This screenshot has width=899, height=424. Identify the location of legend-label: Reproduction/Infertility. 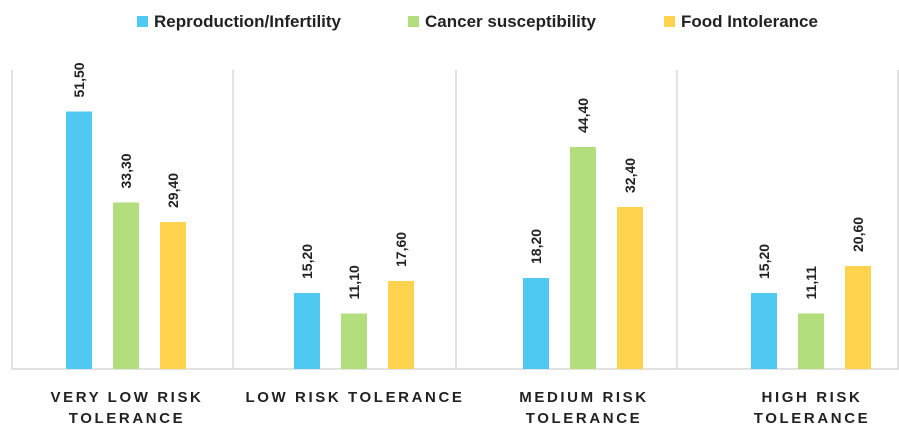
(248, 21).